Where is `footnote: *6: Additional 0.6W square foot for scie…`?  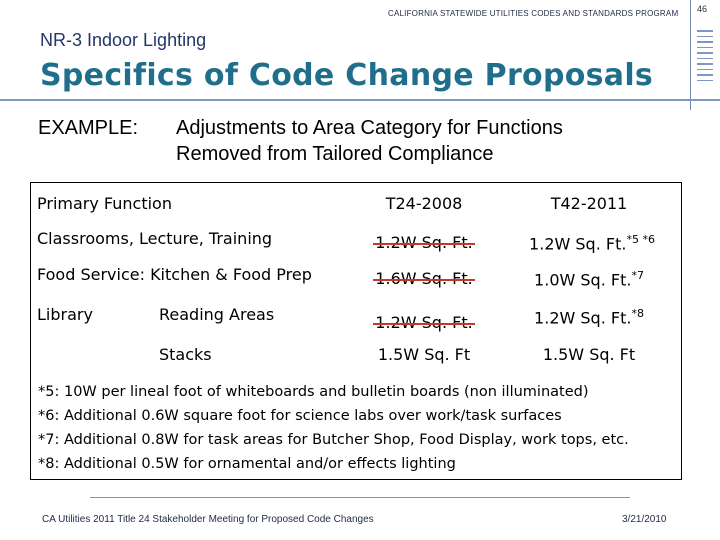
footnote: *6: Additional 0.6W square foot for scie… is located at coordinates (300, 416).